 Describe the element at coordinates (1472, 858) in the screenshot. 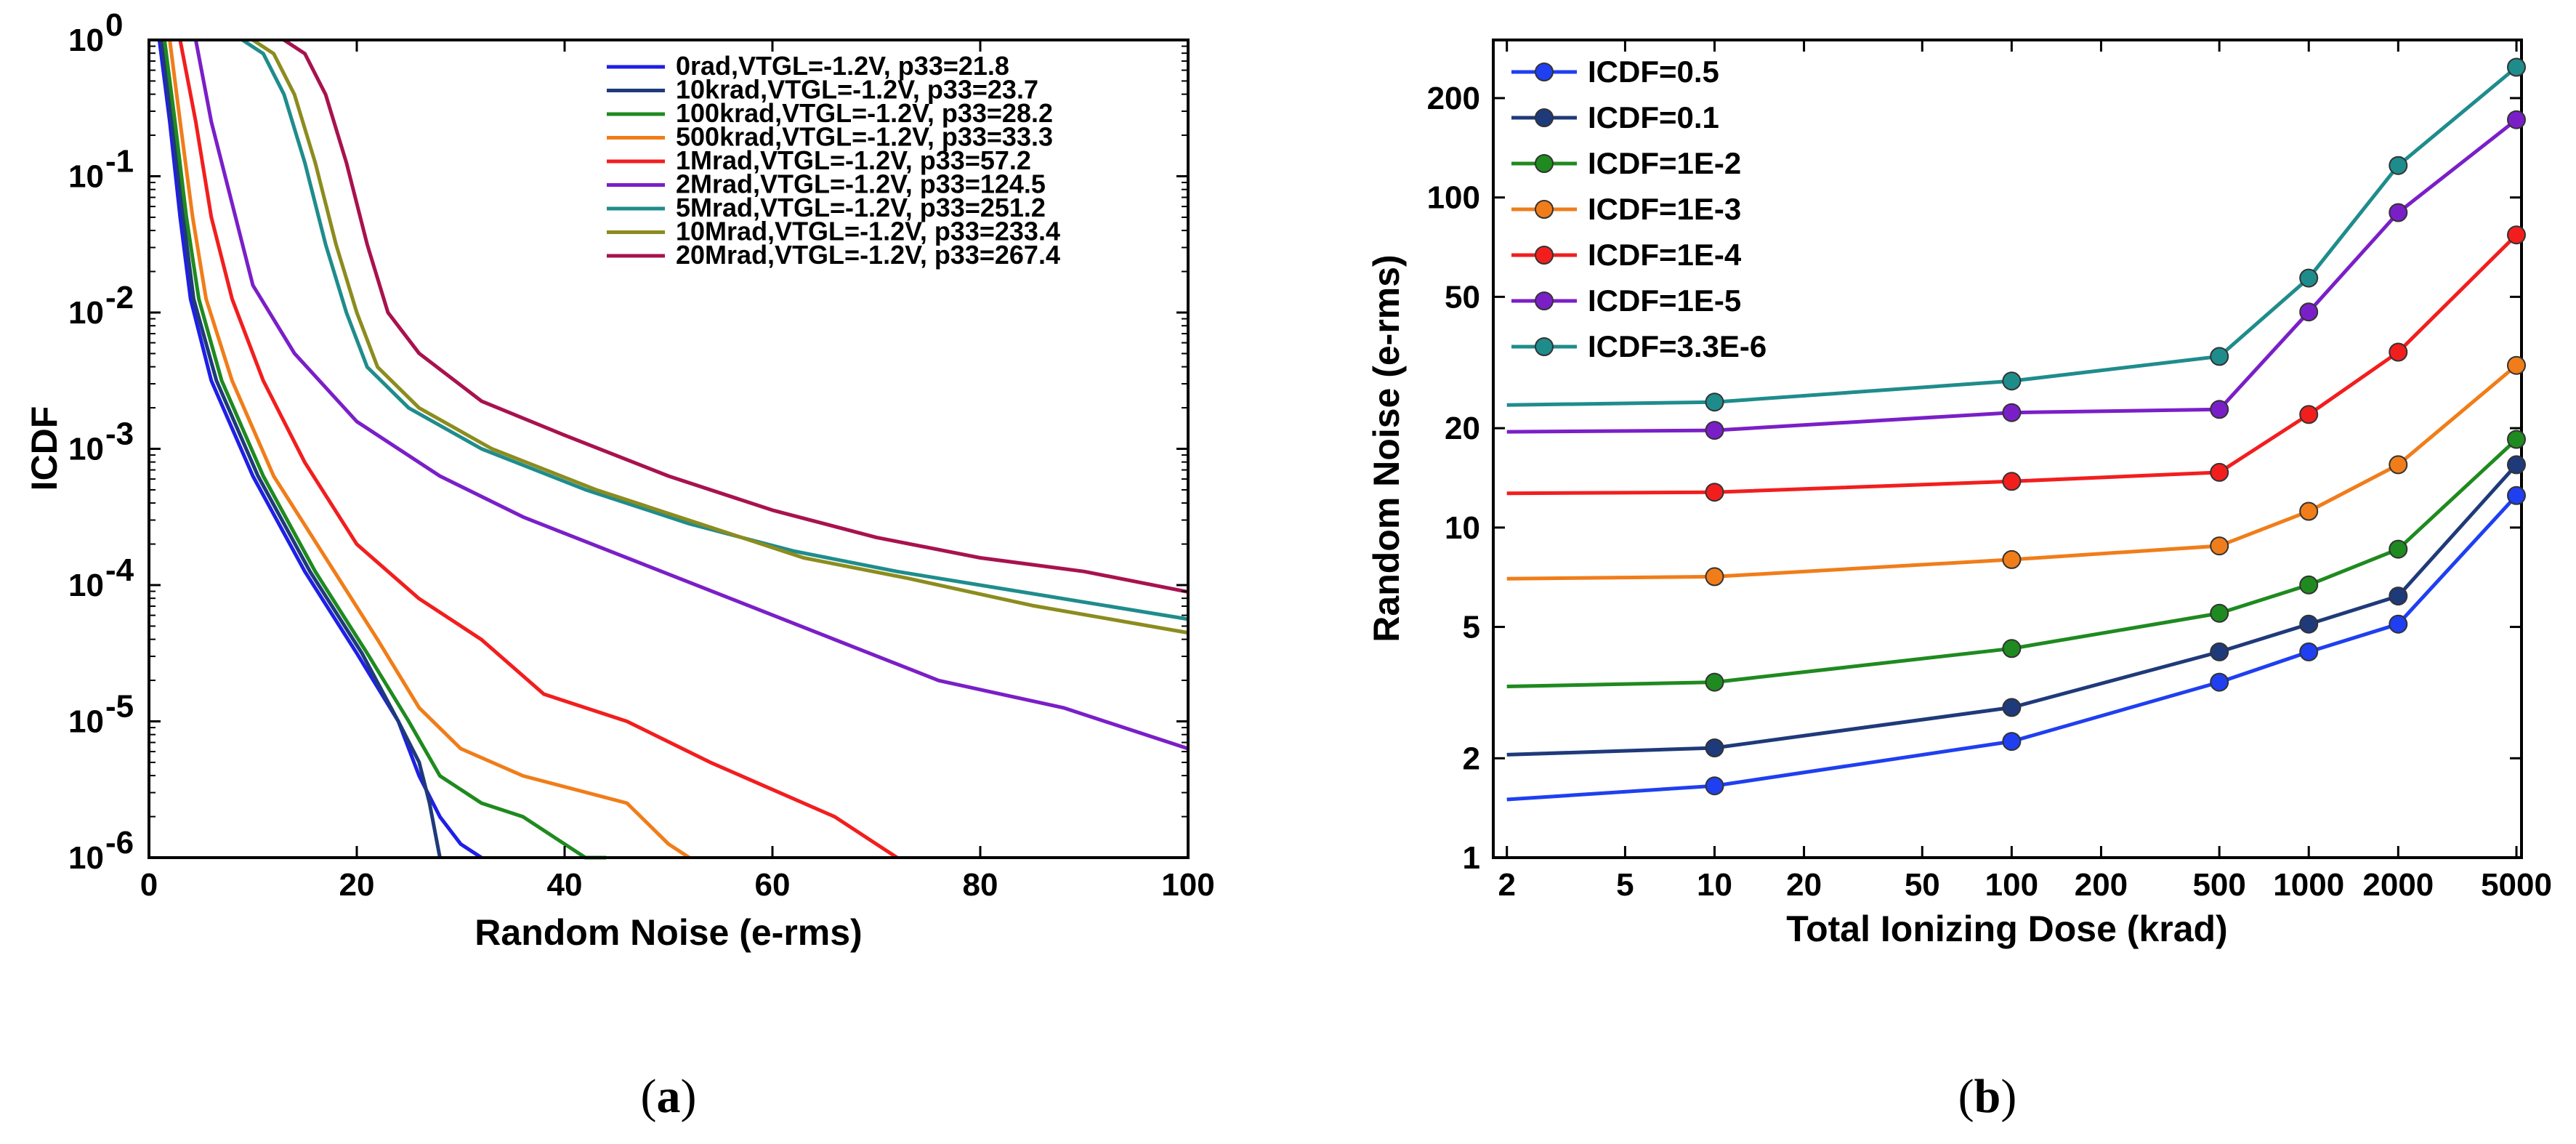

I see `b-ytick-label: 1` at that location.